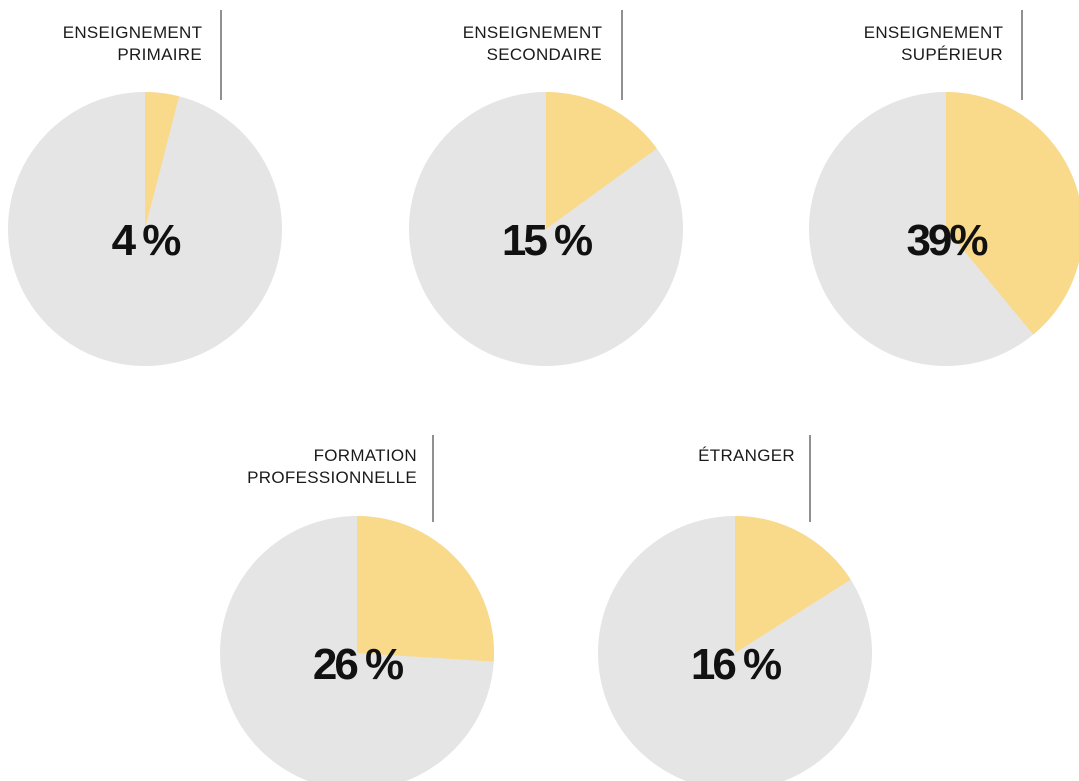 This screenshot has width=1079, height=781. I want to click on value-label: 16 %, so click(736, 664).